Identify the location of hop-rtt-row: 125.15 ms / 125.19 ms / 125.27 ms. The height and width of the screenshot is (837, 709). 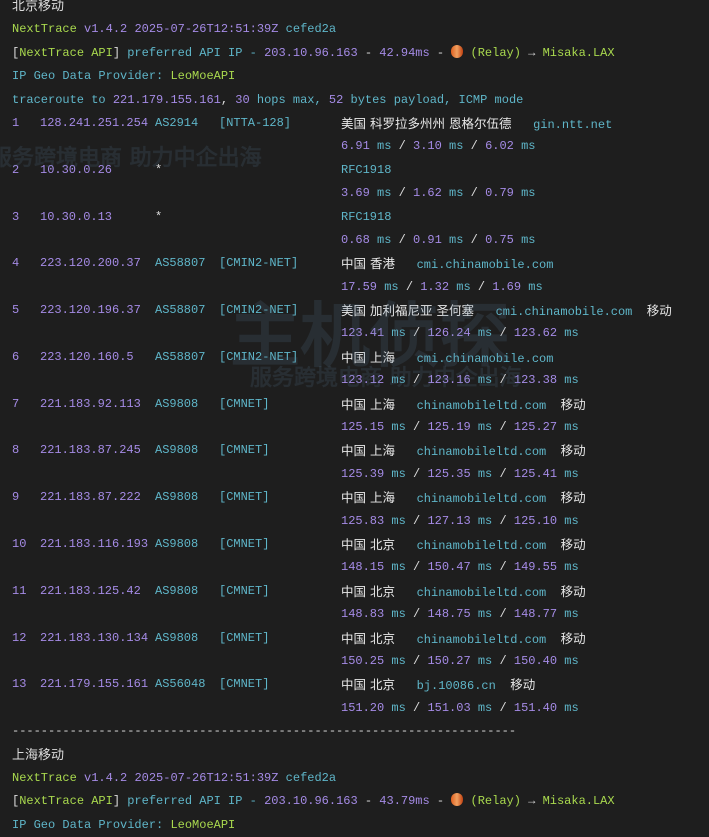
(360, 427).